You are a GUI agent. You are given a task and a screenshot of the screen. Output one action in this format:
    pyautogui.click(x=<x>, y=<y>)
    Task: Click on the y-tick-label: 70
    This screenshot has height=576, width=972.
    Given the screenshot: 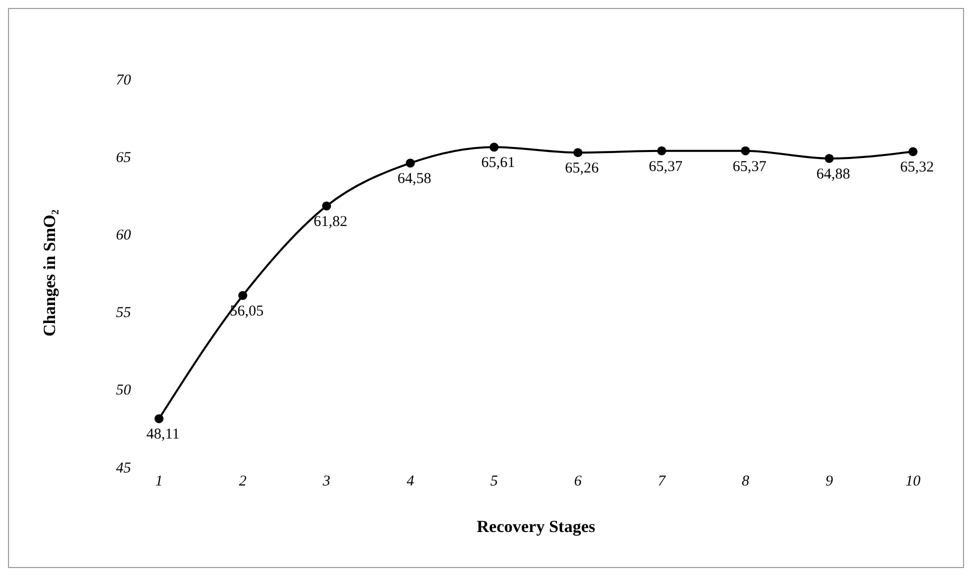 What is the action you would take?
    pyautogui.click(x=124, y=80)
    